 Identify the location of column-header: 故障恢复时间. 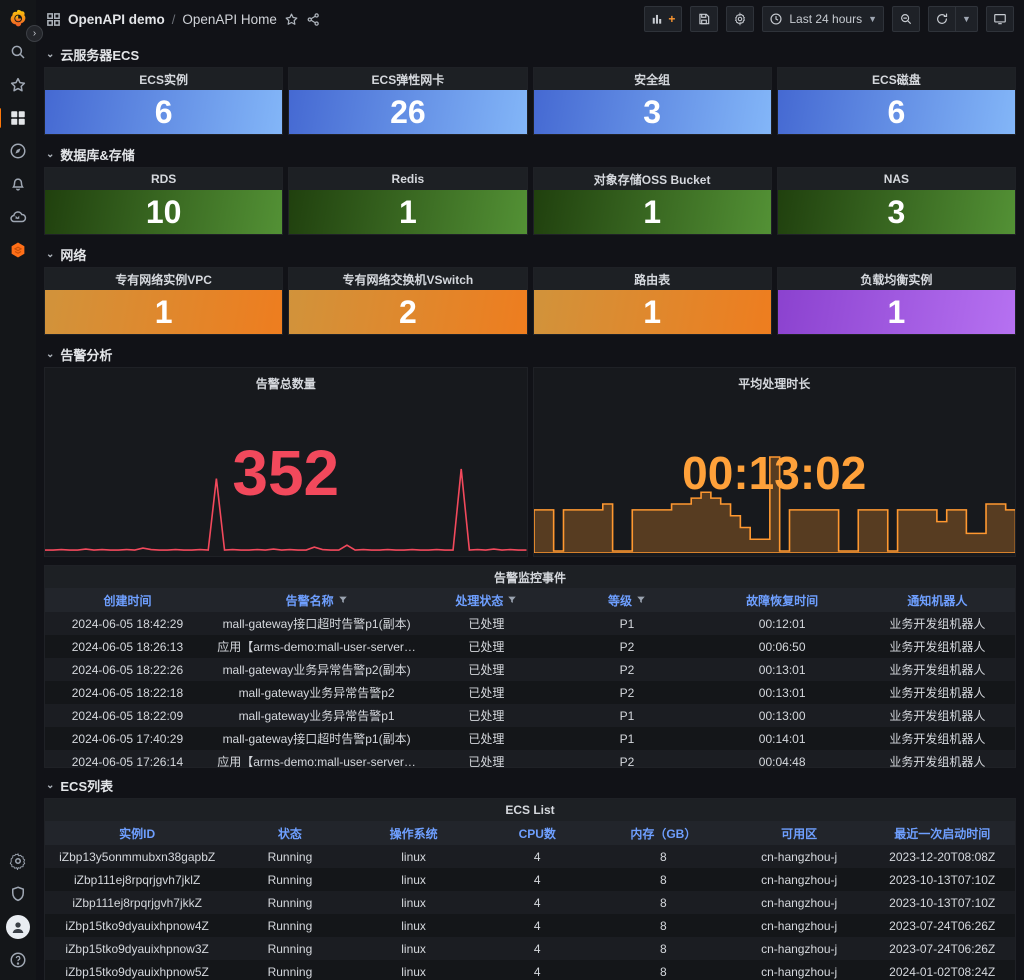
(782, 600).